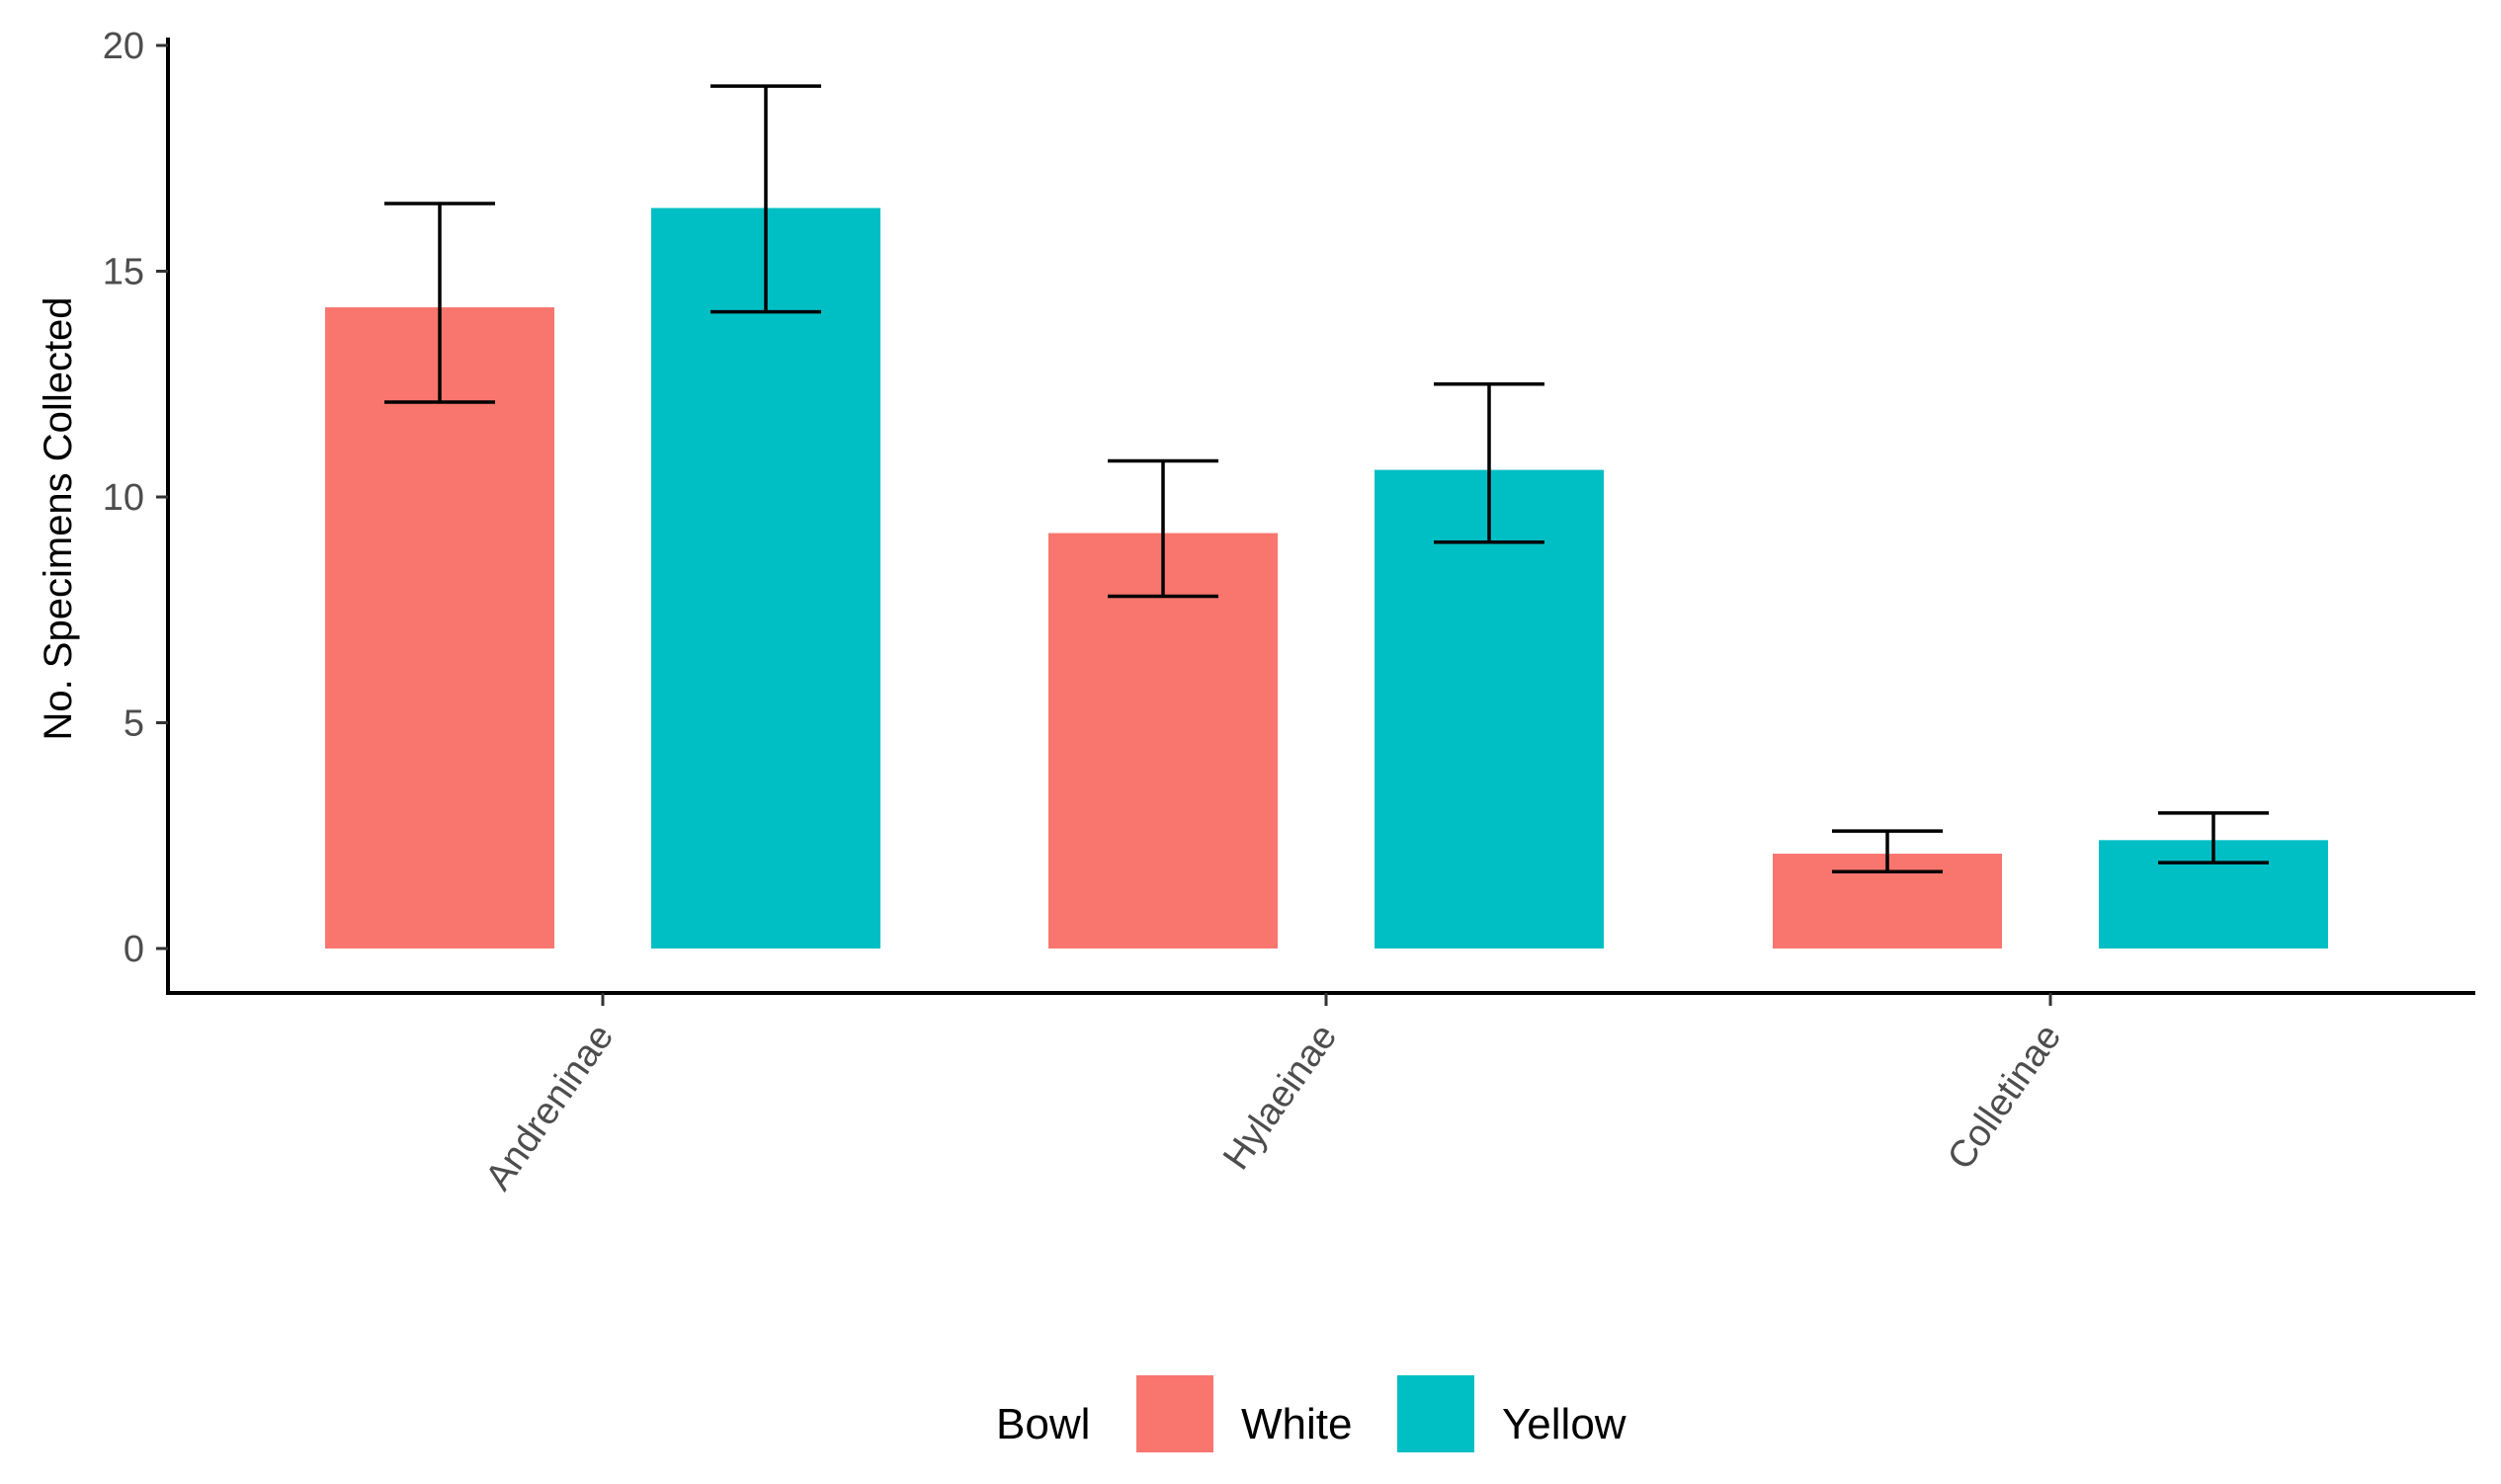 The image size is (2501, 1484). What do you see at coordinates (439, 303) in the screenshot?
I see `error-bar-white-andreninae` at bounding box center [439, 303].